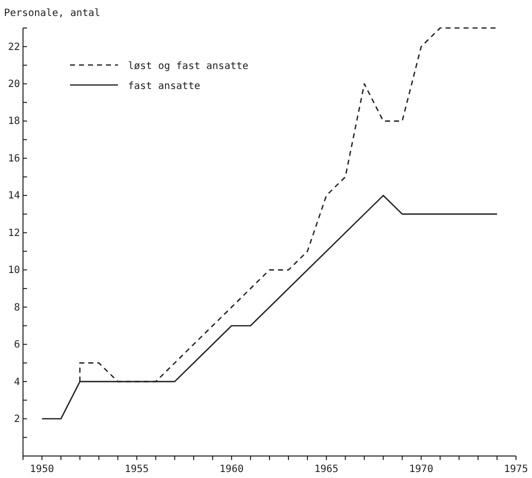  Describe the element at coordinates (516, 469) in the screenshot. I see `x-tick-label: 1975` at that location.